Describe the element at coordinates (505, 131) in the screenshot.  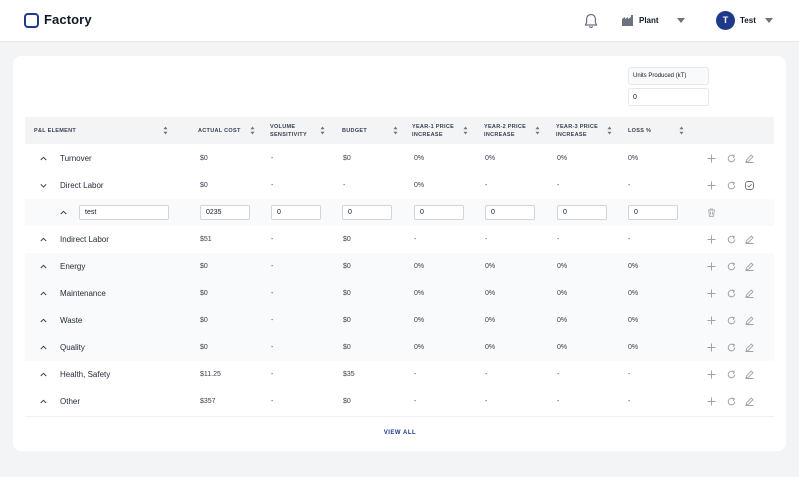
I see `col-year2-price-increase: YEAR-2 PRICE INCREASE` at that location.